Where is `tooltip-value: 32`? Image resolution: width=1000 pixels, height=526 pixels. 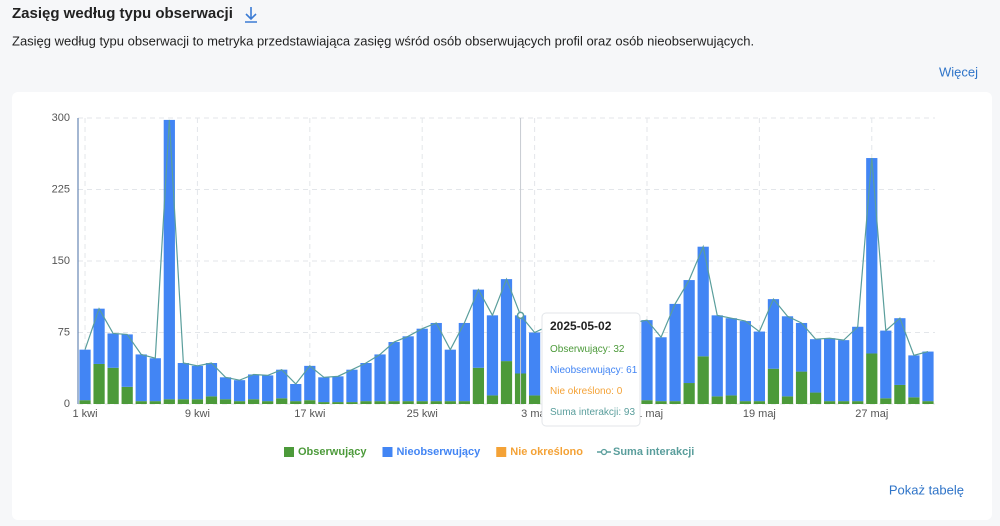
tooltip-value: 32 is located at coordinates (619, 349).